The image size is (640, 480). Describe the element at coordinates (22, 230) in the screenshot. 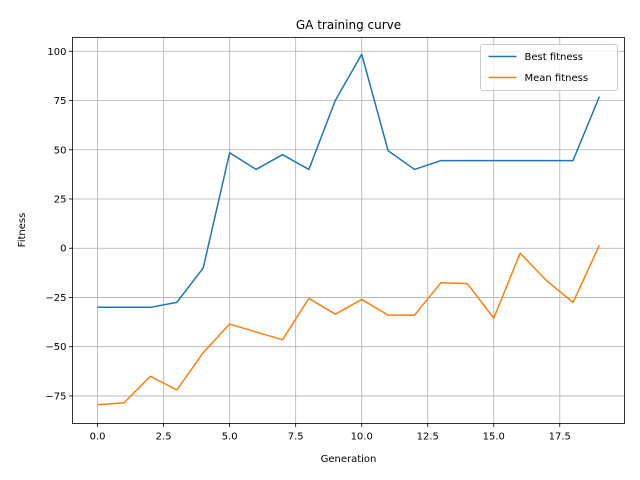

I see `y-axis-title: Fitness` at that location.